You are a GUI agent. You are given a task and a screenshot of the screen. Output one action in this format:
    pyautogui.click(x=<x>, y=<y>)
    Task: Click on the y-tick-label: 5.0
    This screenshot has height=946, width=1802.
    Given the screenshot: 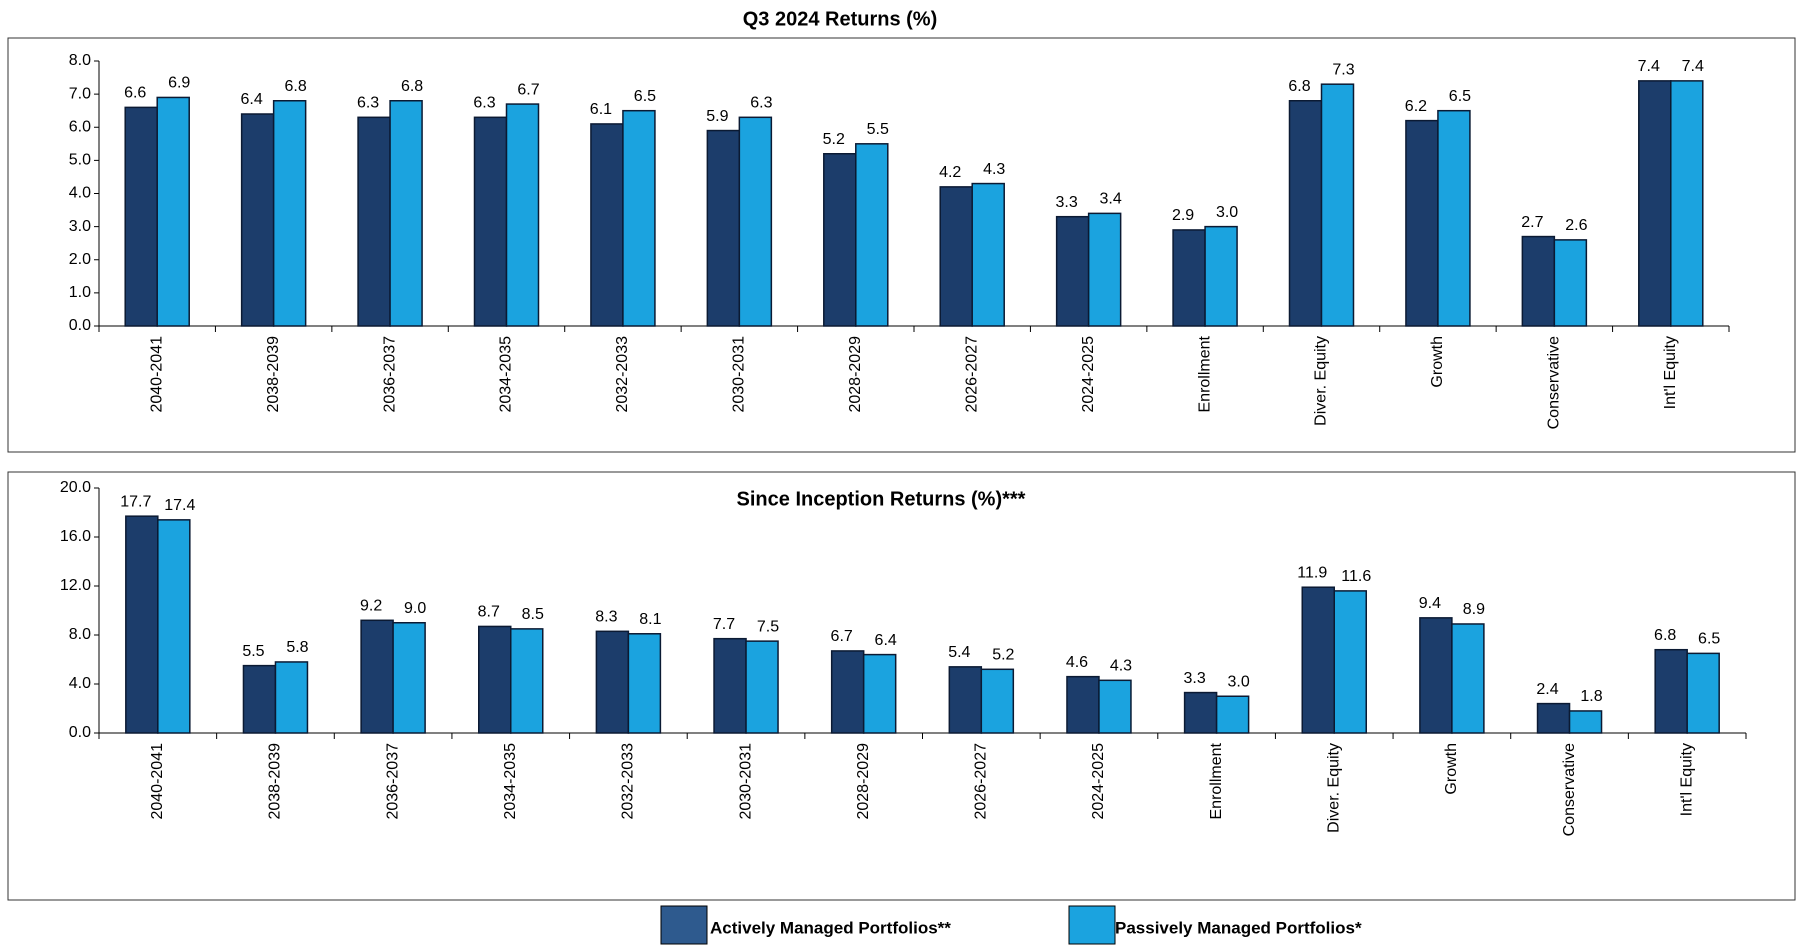 What is the action you would take?
    pyautogui.click(x=80, y=160)
    